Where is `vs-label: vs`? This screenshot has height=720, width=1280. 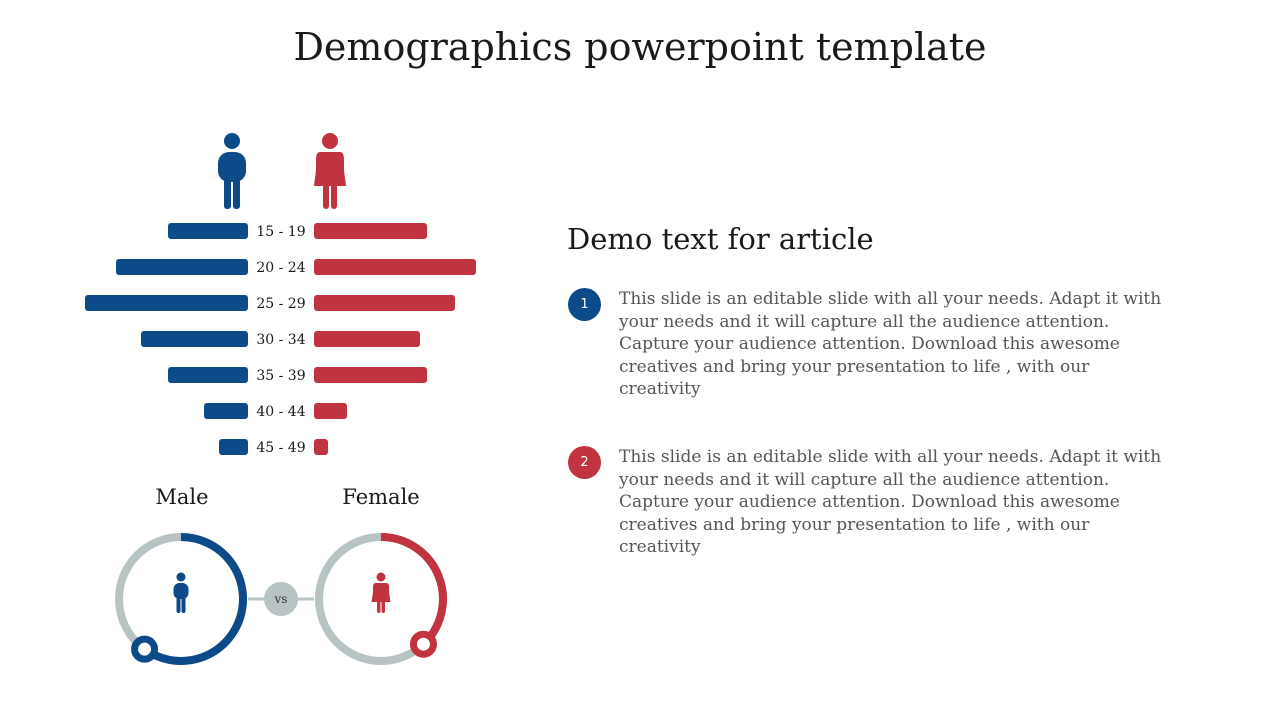 vs-label: vs is located at coordinates (281, 599).